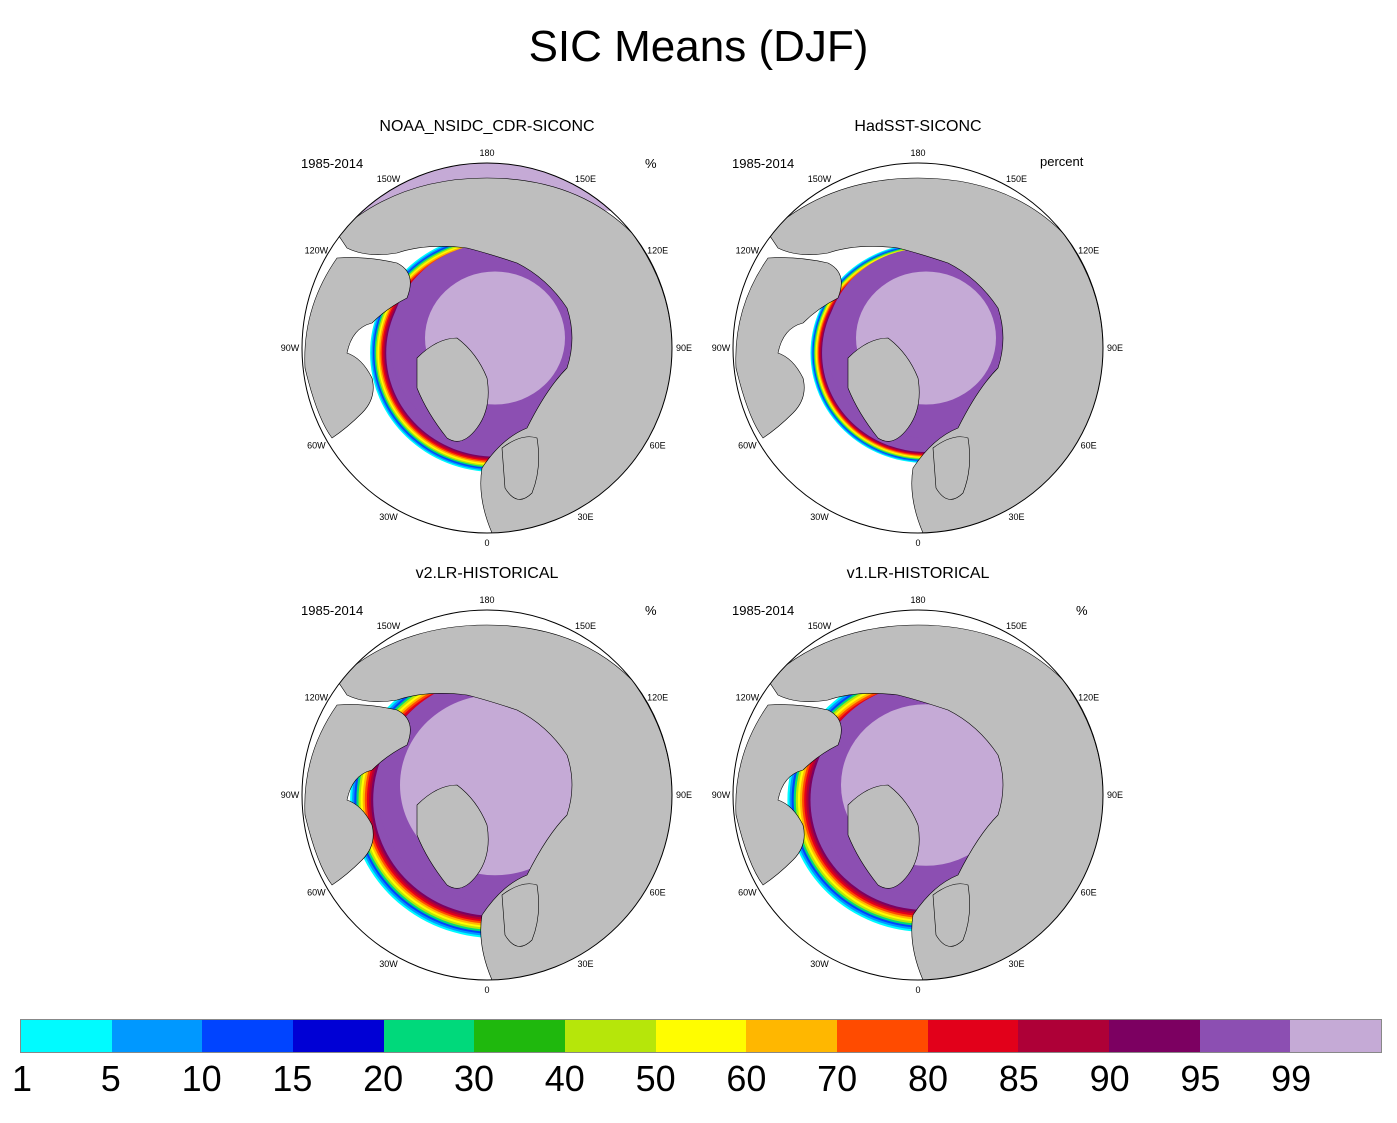 The image size is (1397, 1123). Describe the element at coordinates (763, 163) in the screenshot. I see `period-label: 1985-2014` at that location.